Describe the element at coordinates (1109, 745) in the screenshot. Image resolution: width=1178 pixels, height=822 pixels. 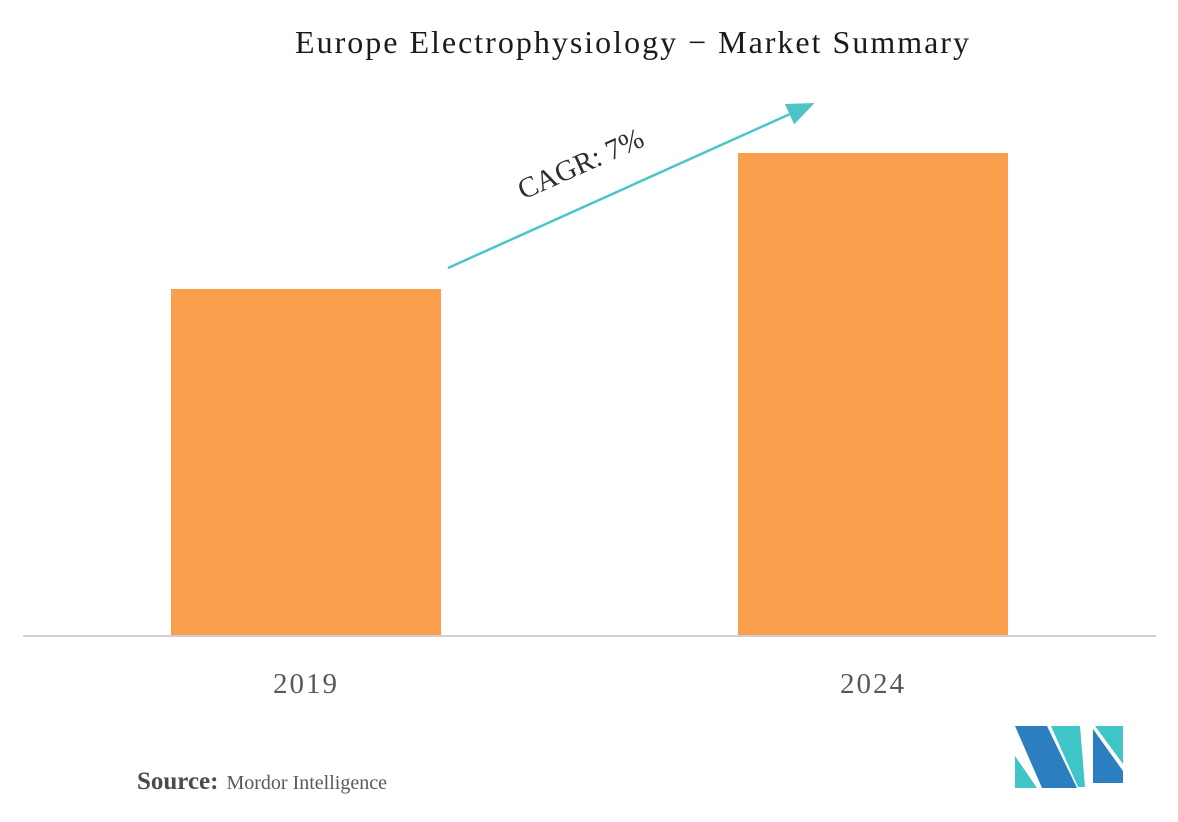
I see `logo-teal-right-triangle` at that location.